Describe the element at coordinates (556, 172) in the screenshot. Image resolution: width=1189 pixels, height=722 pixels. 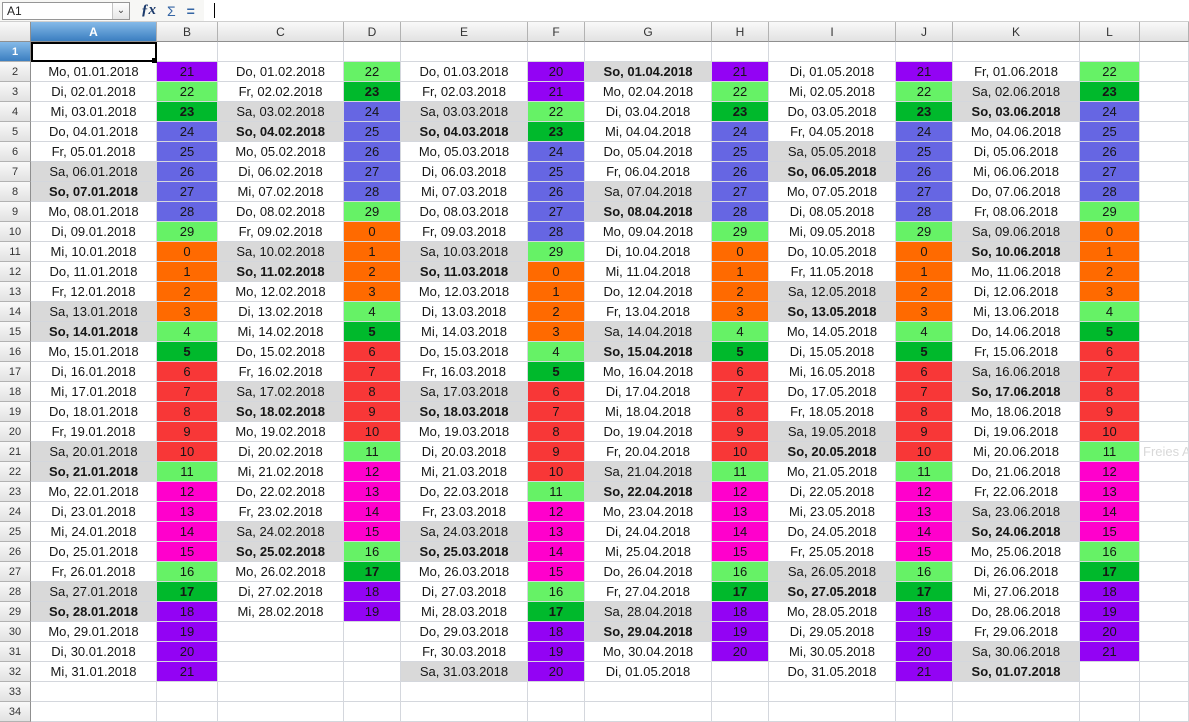
I see `cell-F7: 25` at that location.